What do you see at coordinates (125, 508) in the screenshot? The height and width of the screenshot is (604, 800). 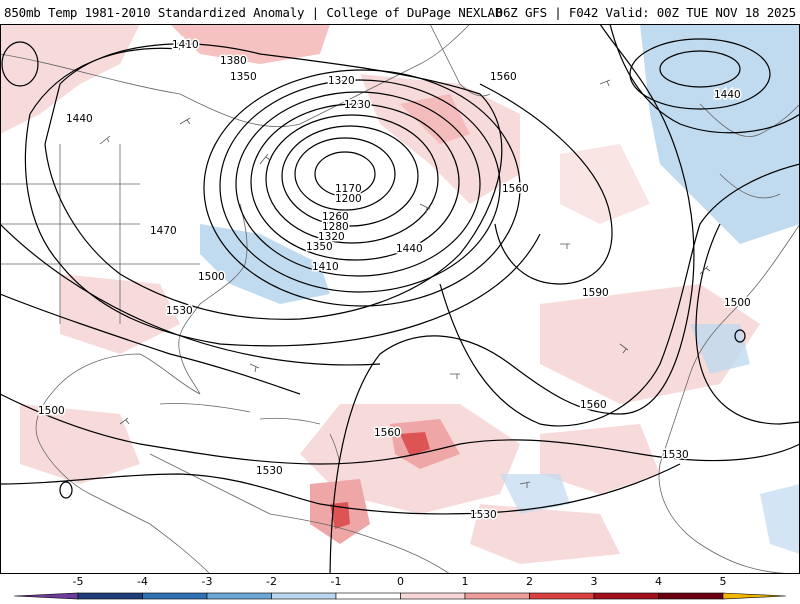 I see `mexico-coast` at bounding box center [125, 508].